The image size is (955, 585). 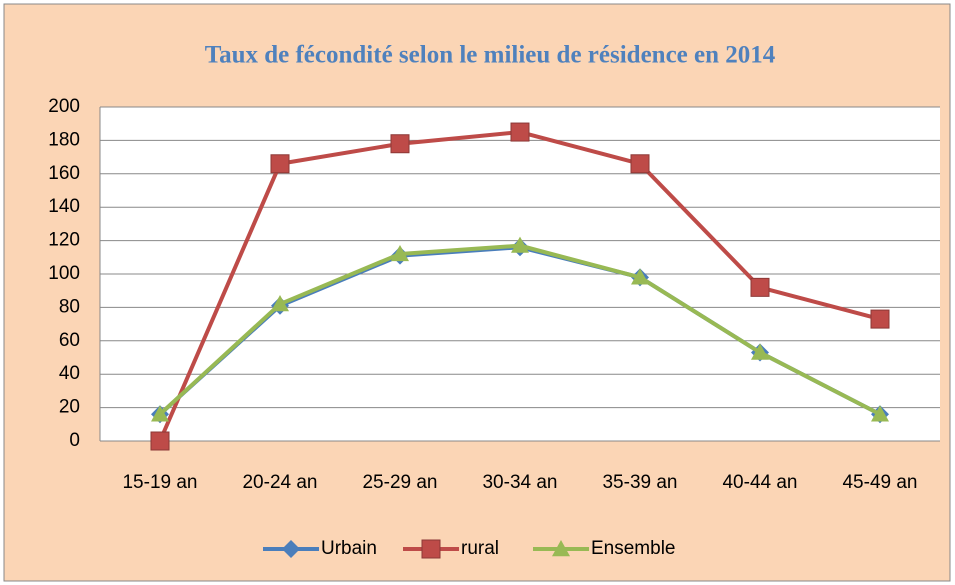 I want to click on y-tick-label: 120, so click(x=64, y=240).